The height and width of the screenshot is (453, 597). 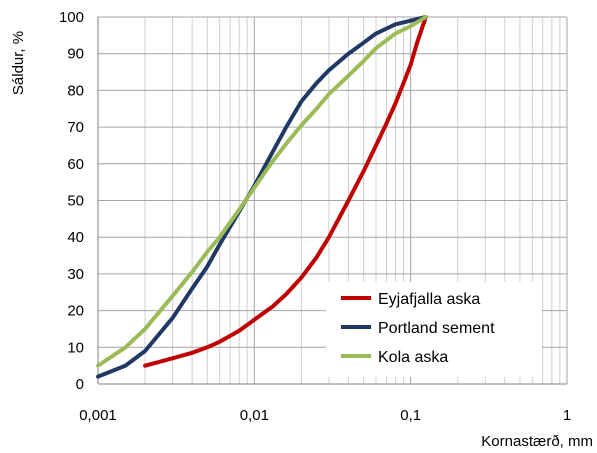 I want to click on x-tick-label: 0,1, so click(x=410, y=415).